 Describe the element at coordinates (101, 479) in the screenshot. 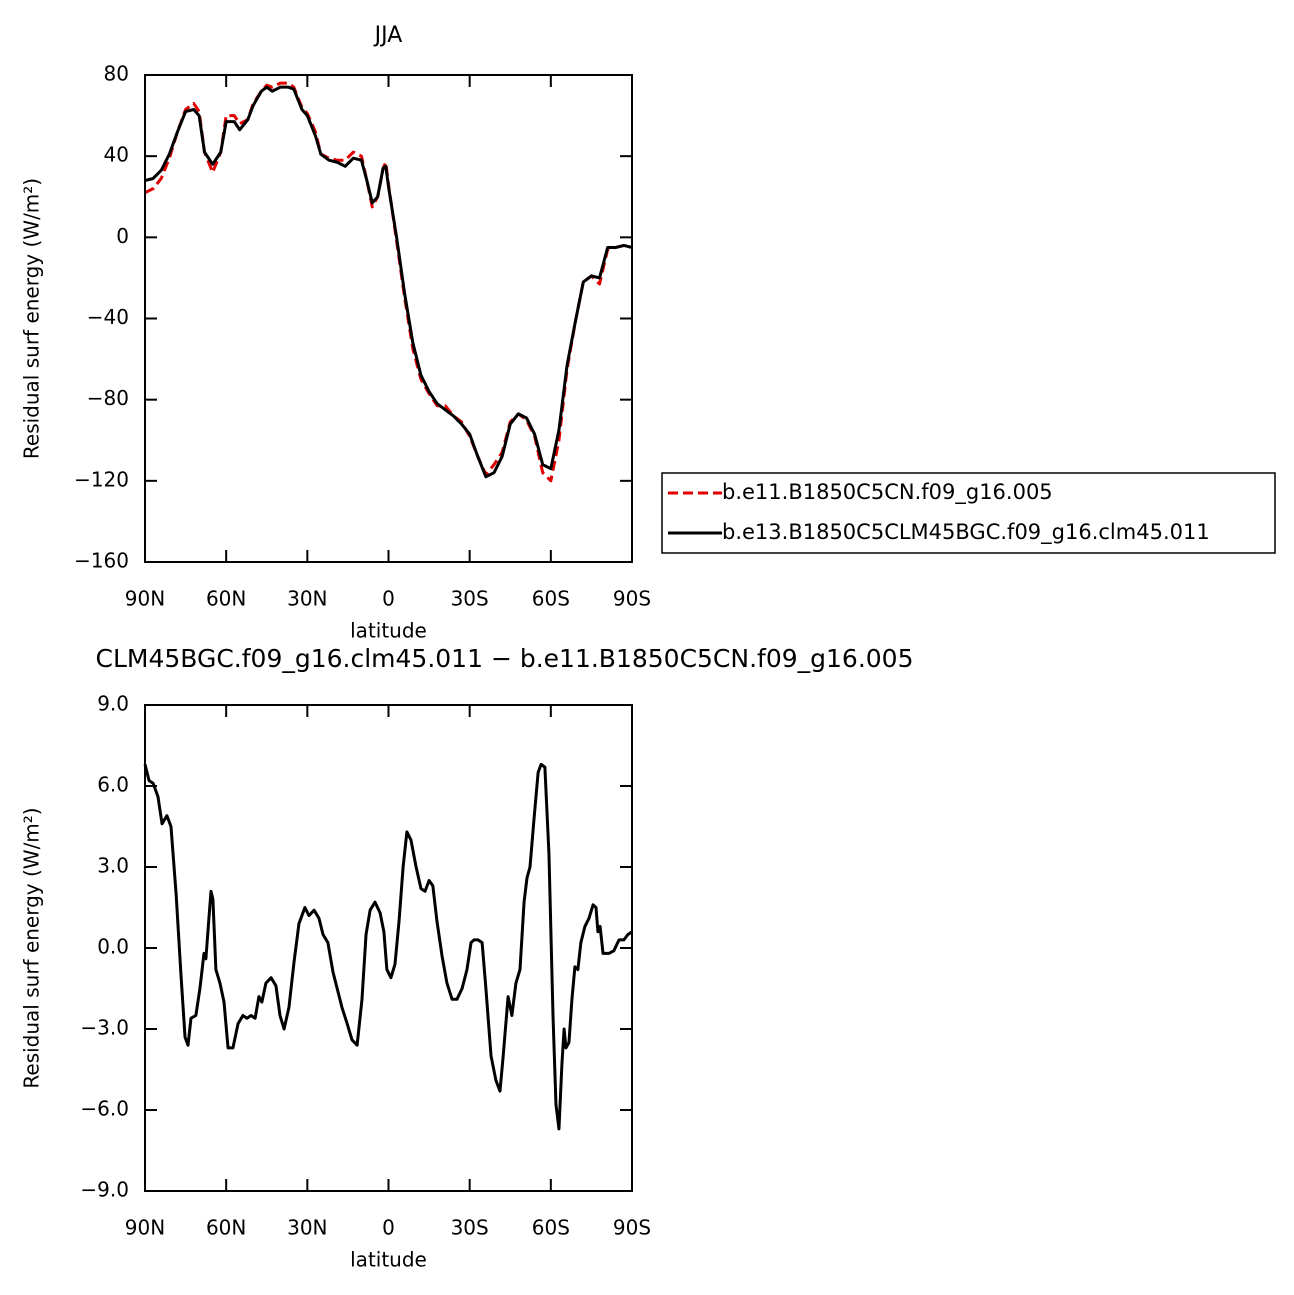

I see `y-tick-label: −120` at that location.